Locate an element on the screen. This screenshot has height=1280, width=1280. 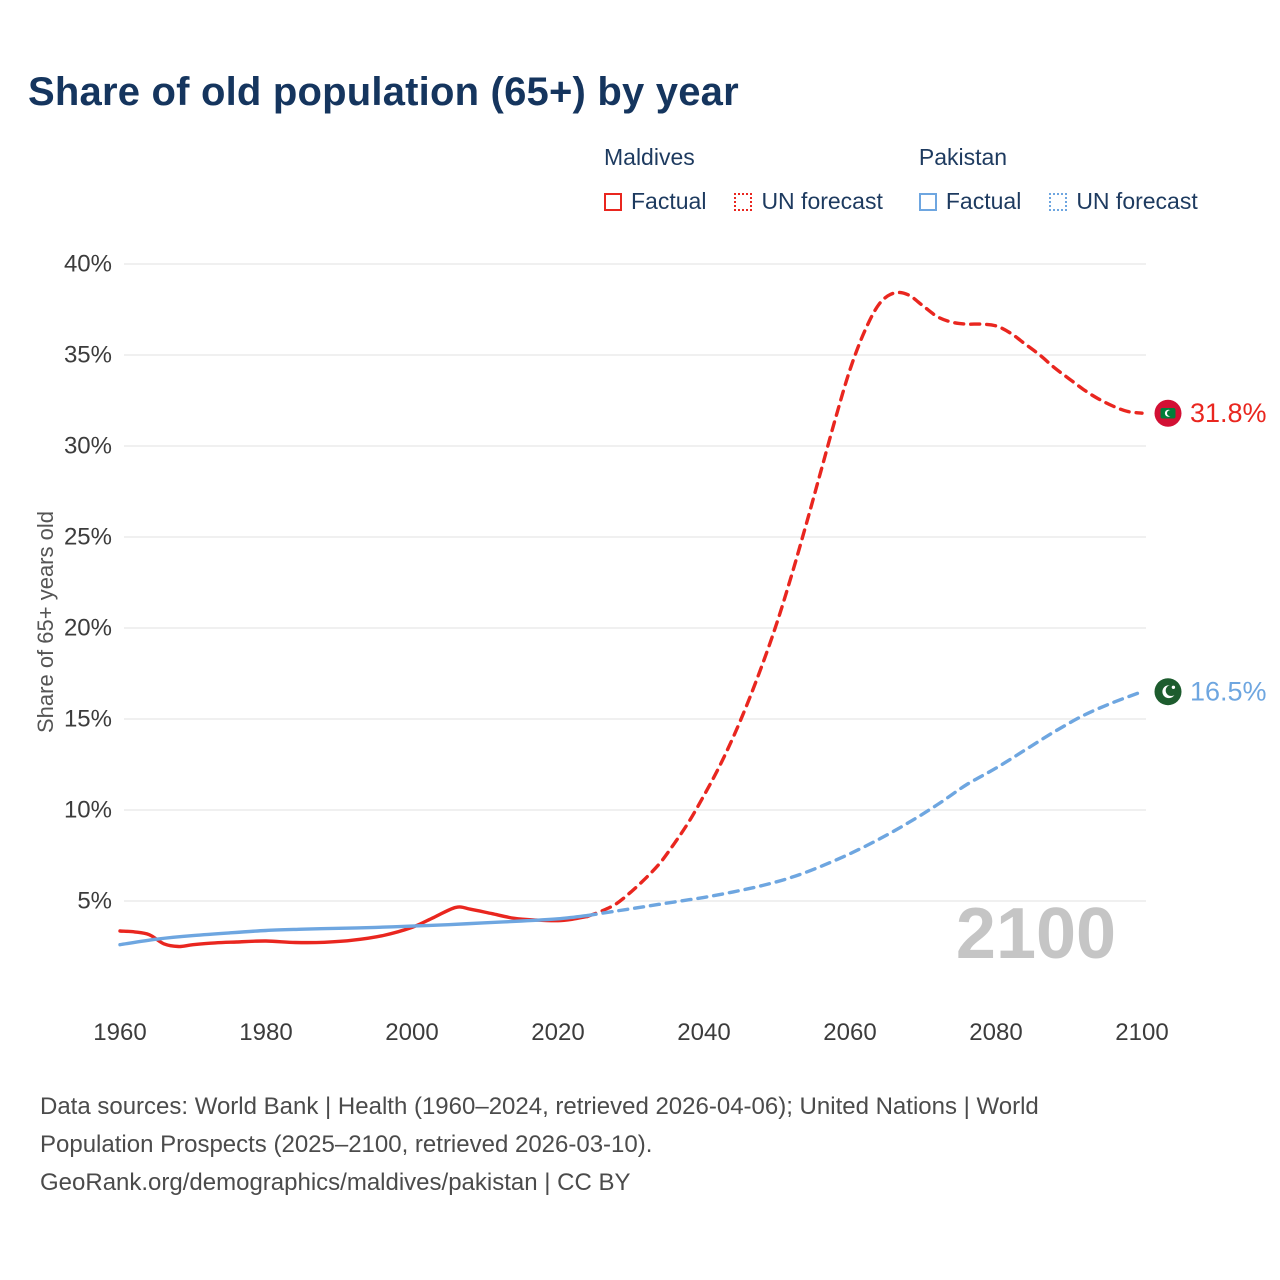
x-tick-label: 2000 is located at coordinates (411, 1032).